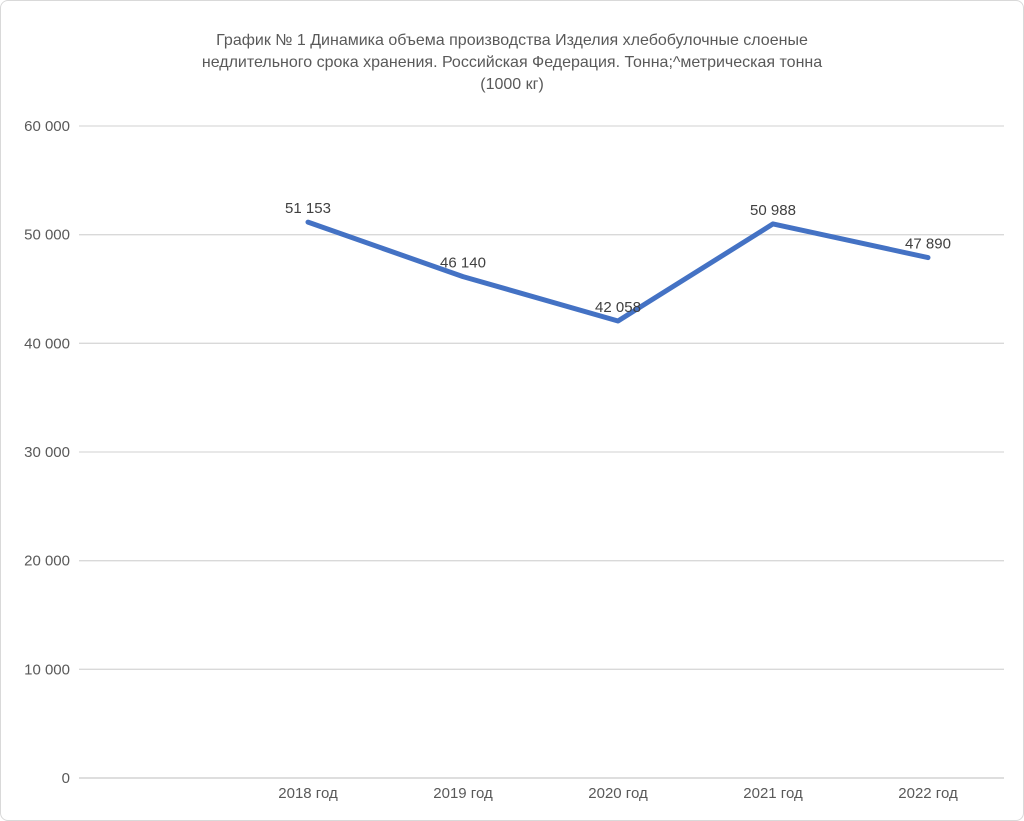 The image size is (1024, 821). Describe the element at coordinates (47, 126) in the screenshot. I see `y-tick-label: 60 000` at that location.